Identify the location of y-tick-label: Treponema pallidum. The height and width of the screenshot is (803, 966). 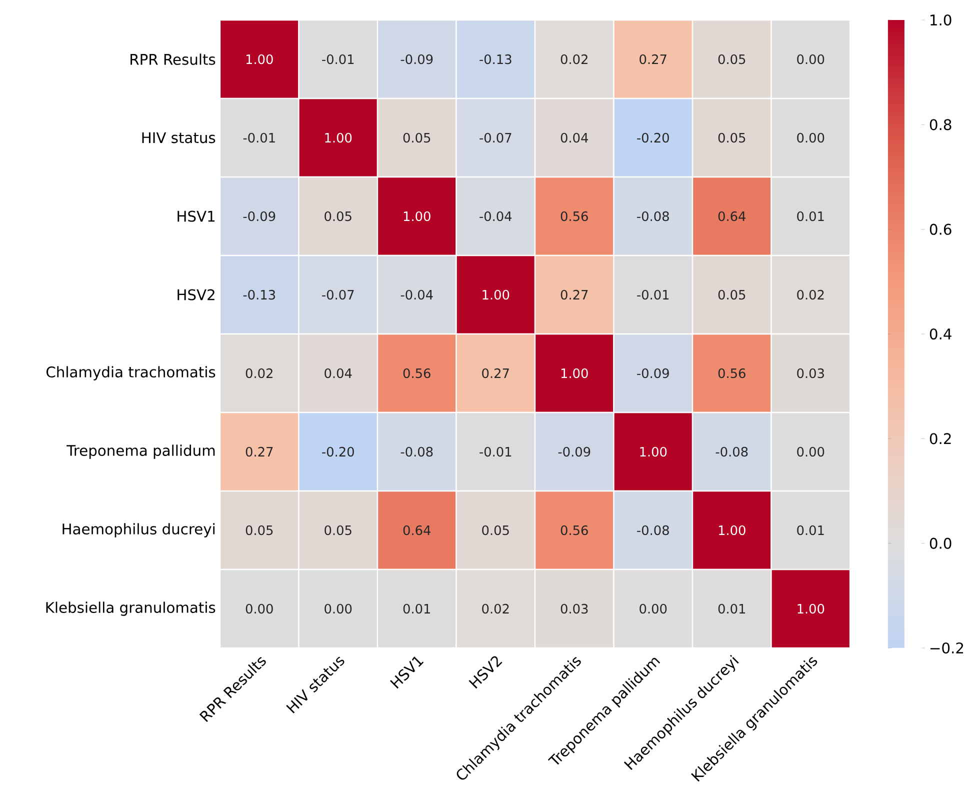
(140, 451).